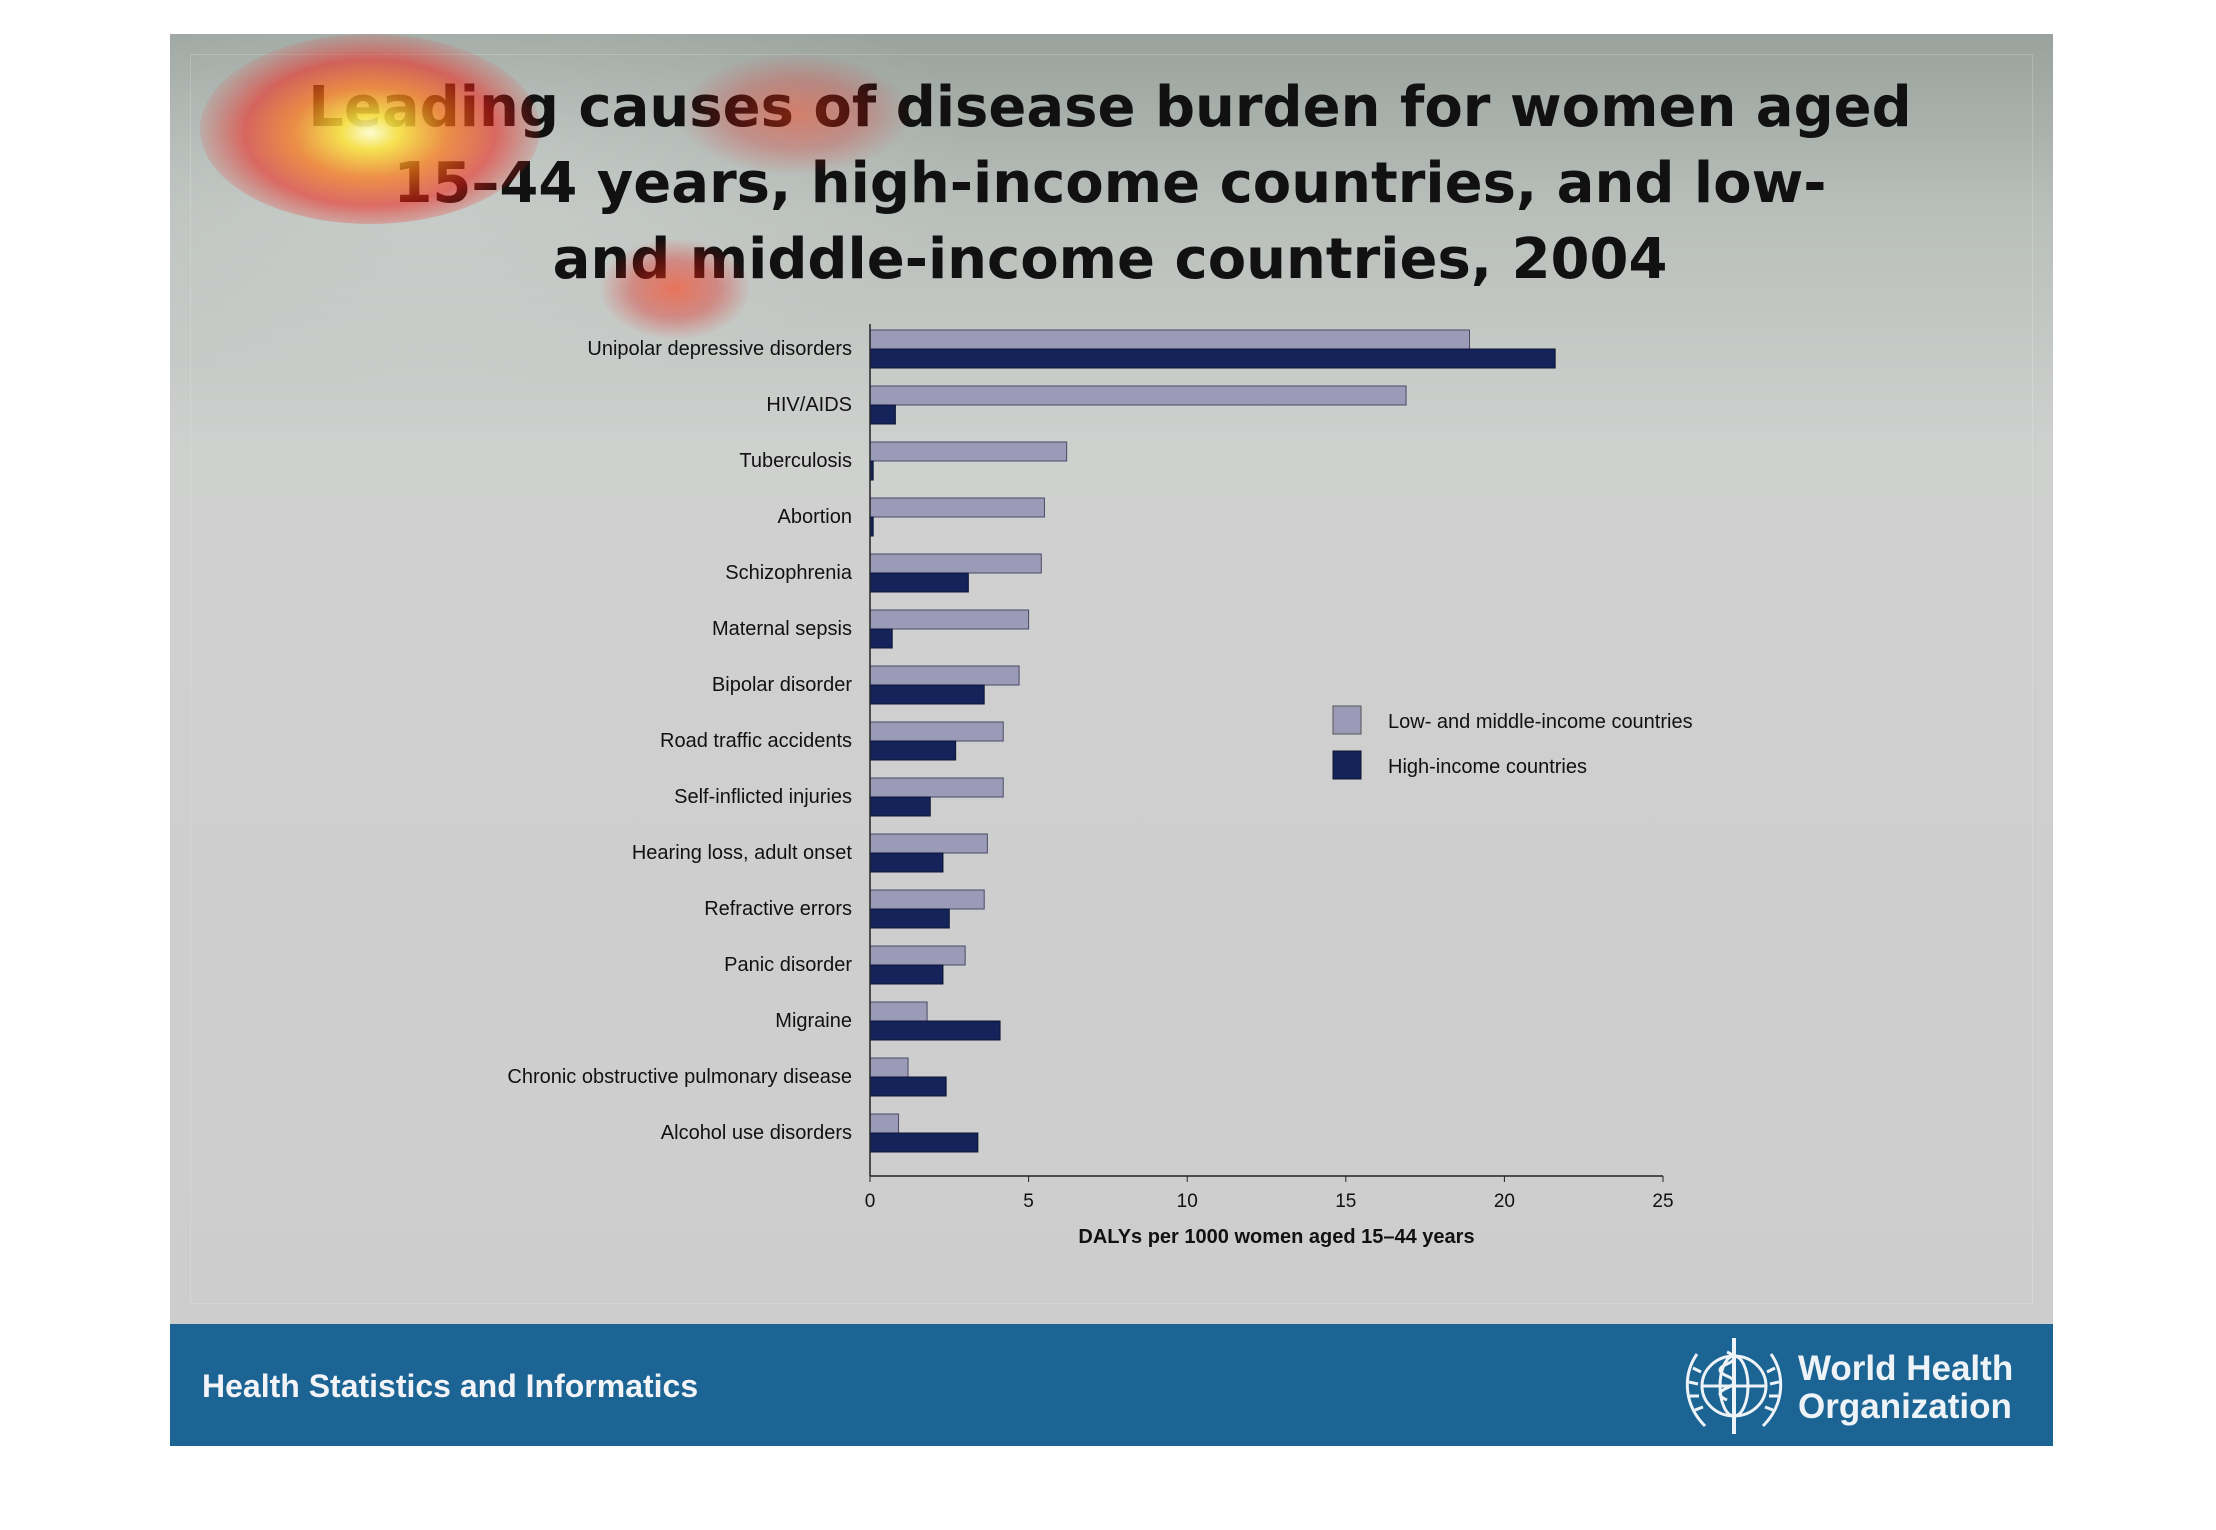  Describe the element at coordinates (1905, 1406) in the screenshot. I see `who-wordmark-line2: Organization` at that location.